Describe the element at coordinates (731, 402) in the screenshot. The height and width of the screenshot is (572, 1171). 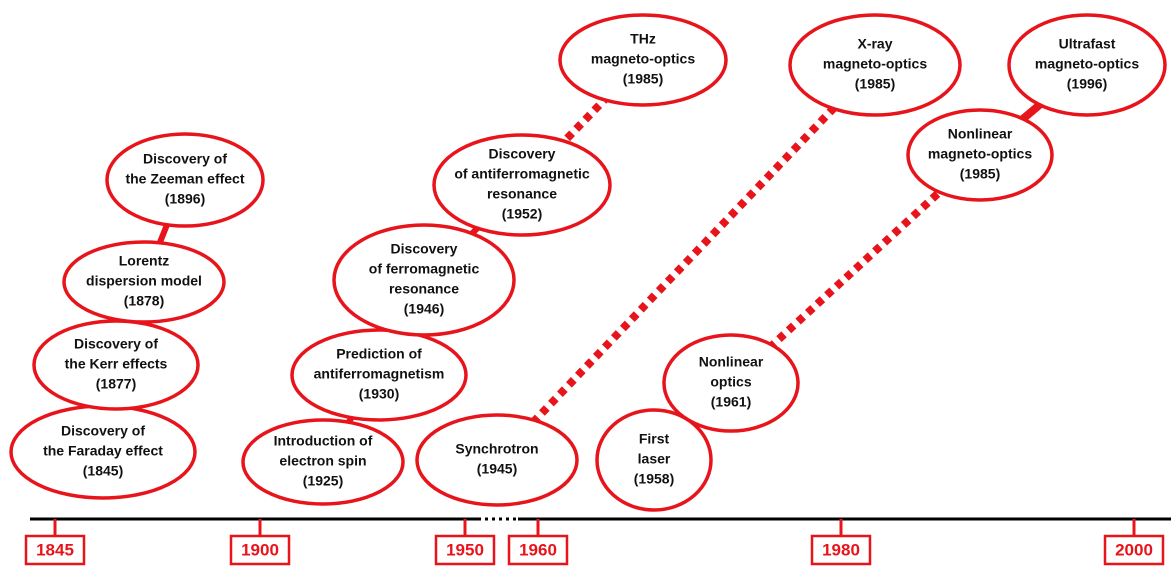
I see `event-text: (1961)` at that location.